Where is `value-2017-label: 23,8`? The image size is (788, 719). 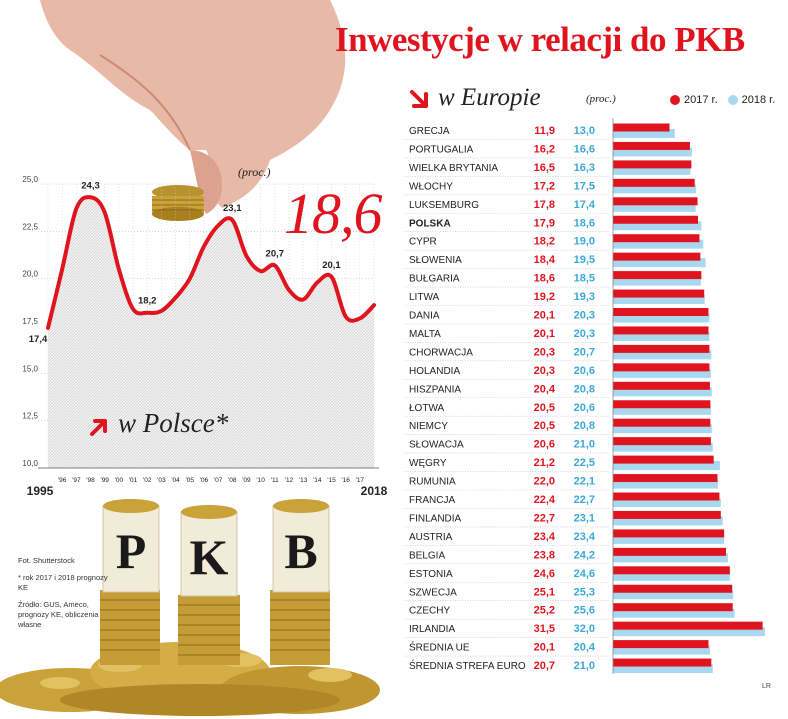 value-2017-label: 23,8 is located at coordinates (544, 555).